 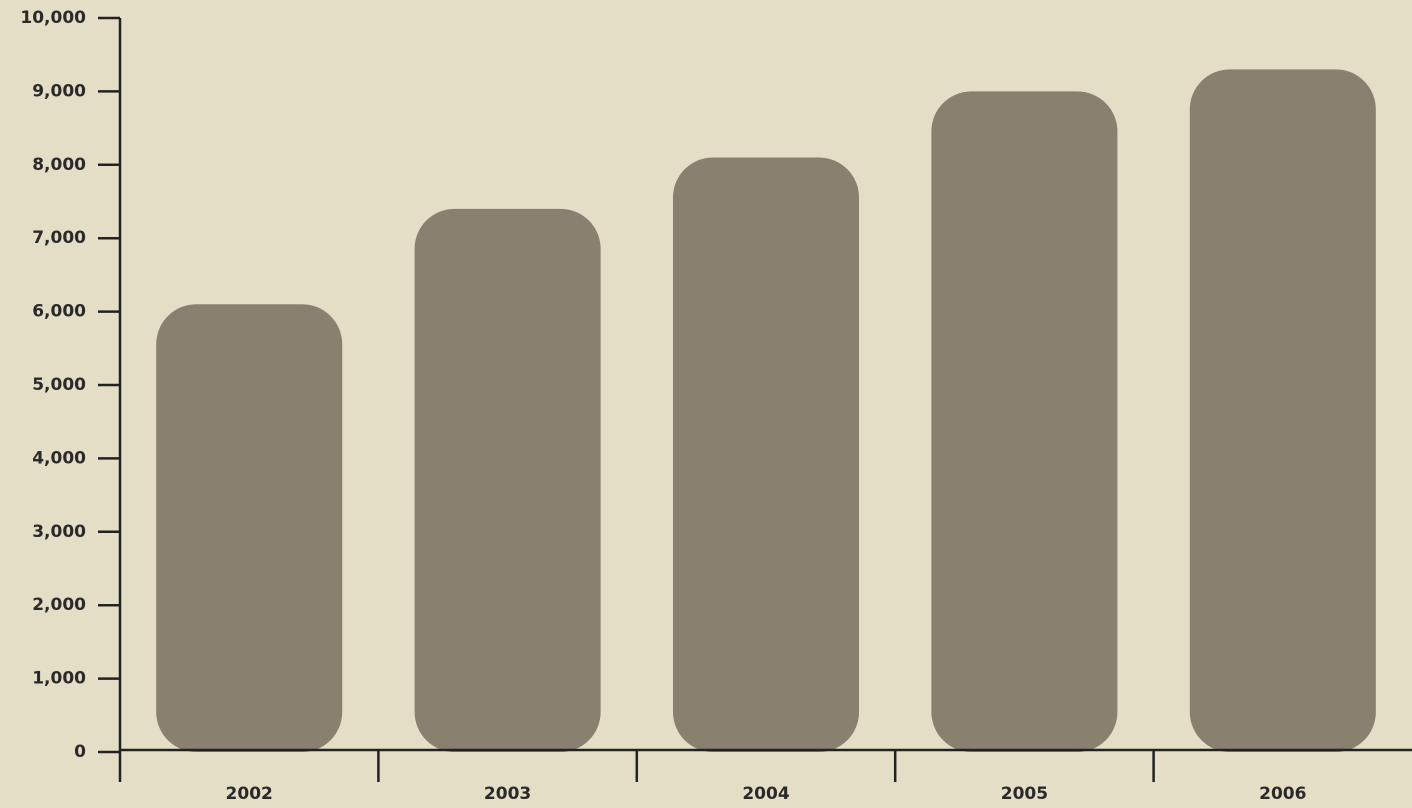 I want to click on y-tick-label: 7,000, so click(x=59, y=238).